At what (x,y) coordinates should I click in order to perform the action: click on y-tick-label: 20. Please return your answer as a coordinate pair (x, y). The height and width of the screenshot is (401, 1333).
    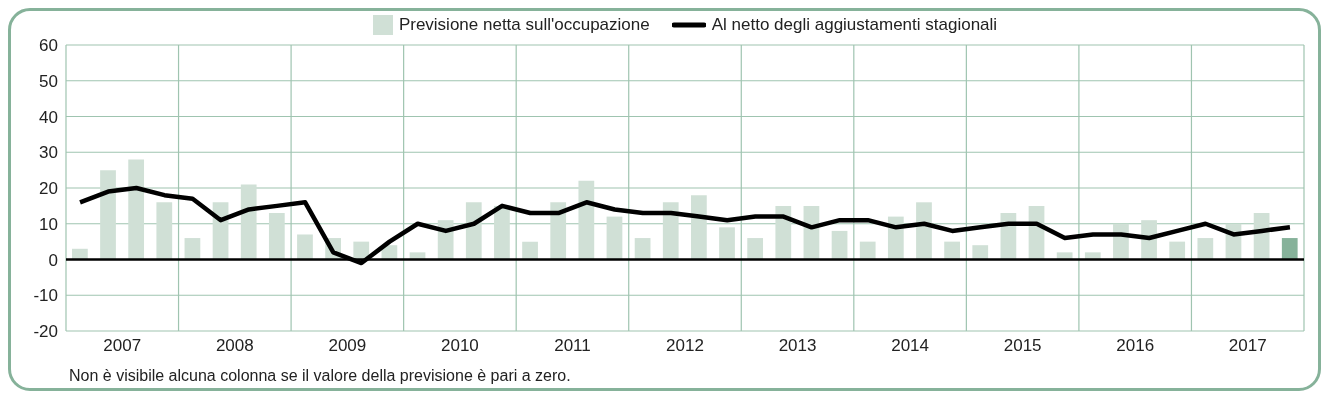
    Looking at the image, I should click on (48, 189).